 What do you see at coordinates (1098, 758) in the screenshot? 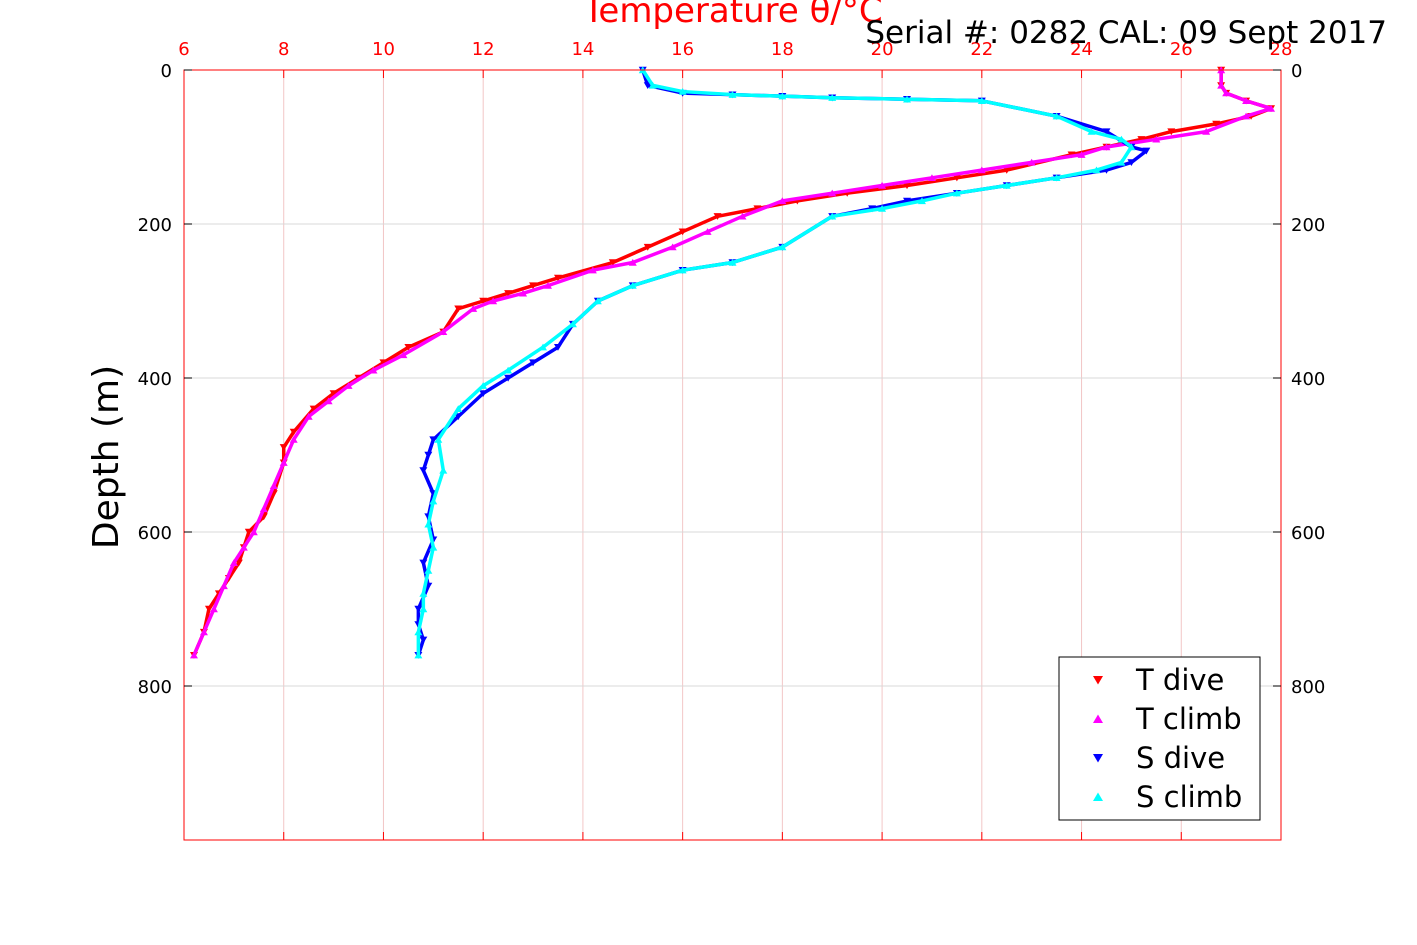
I see `legend-marker` at bounding box center [1098, 758].